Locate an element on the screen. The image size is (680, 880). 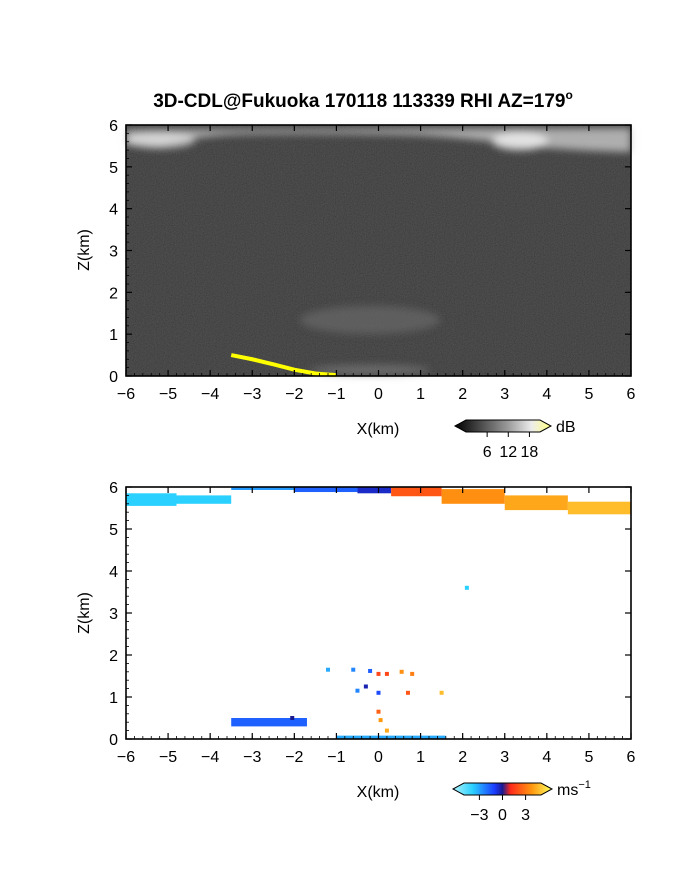
colorbar-velocity: −3 0 3 ms−1 is located at coordinates (521, 801).